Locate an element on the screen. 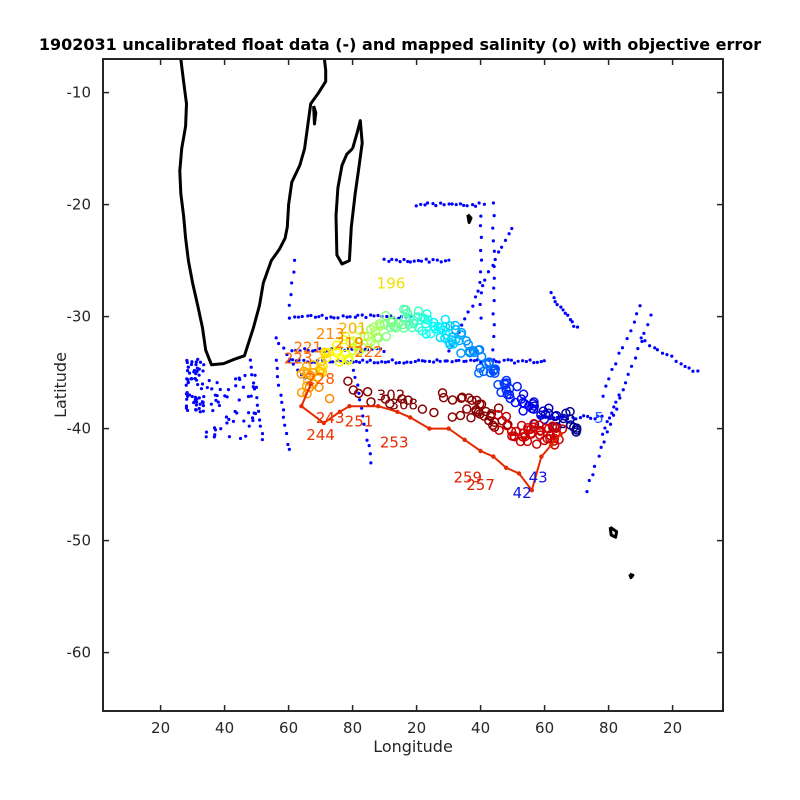  profile-number-label: 213 is located at coordinates (330, 334).